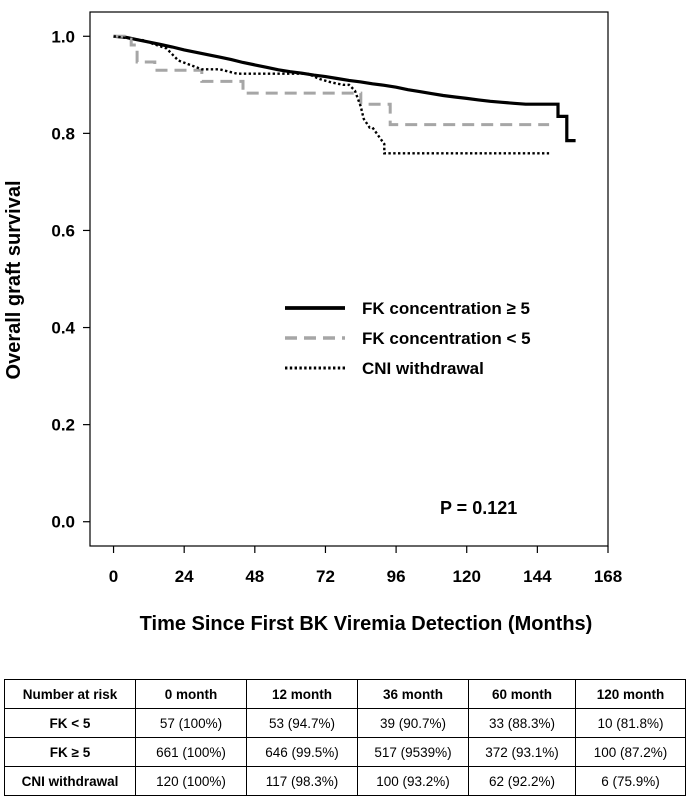 The image size is (687, 799). Describe the element at coordinates (413, 723) in the screenshot. I see `table-cell: 39 (90.7%)` at that location.